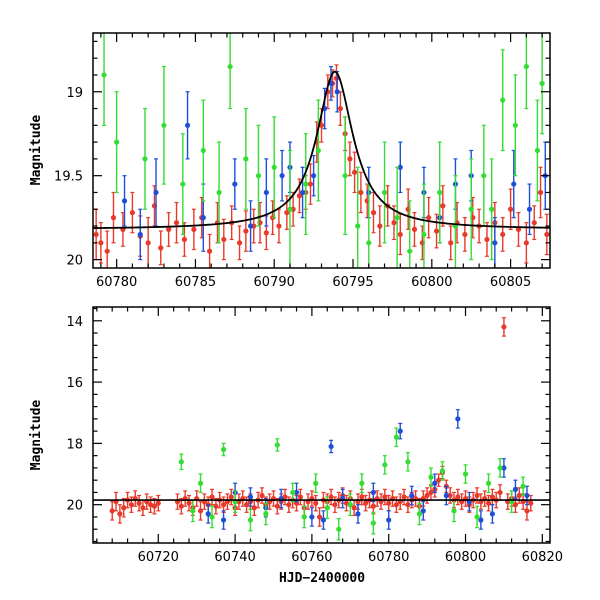 The height and width of the screenshot is (600, 600). I want to click on bottom-y-axis-label: Magnitude, so click(36, 435).